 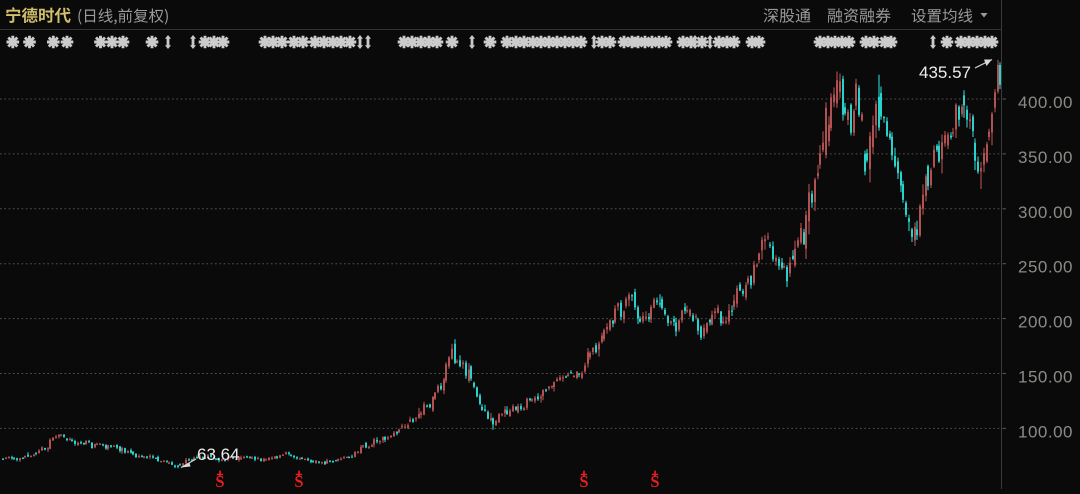 What do you see at coordinates (1045, 267) in the screenshot?
I see `svg-text: 250.00` at bounding box center [1045, 267].